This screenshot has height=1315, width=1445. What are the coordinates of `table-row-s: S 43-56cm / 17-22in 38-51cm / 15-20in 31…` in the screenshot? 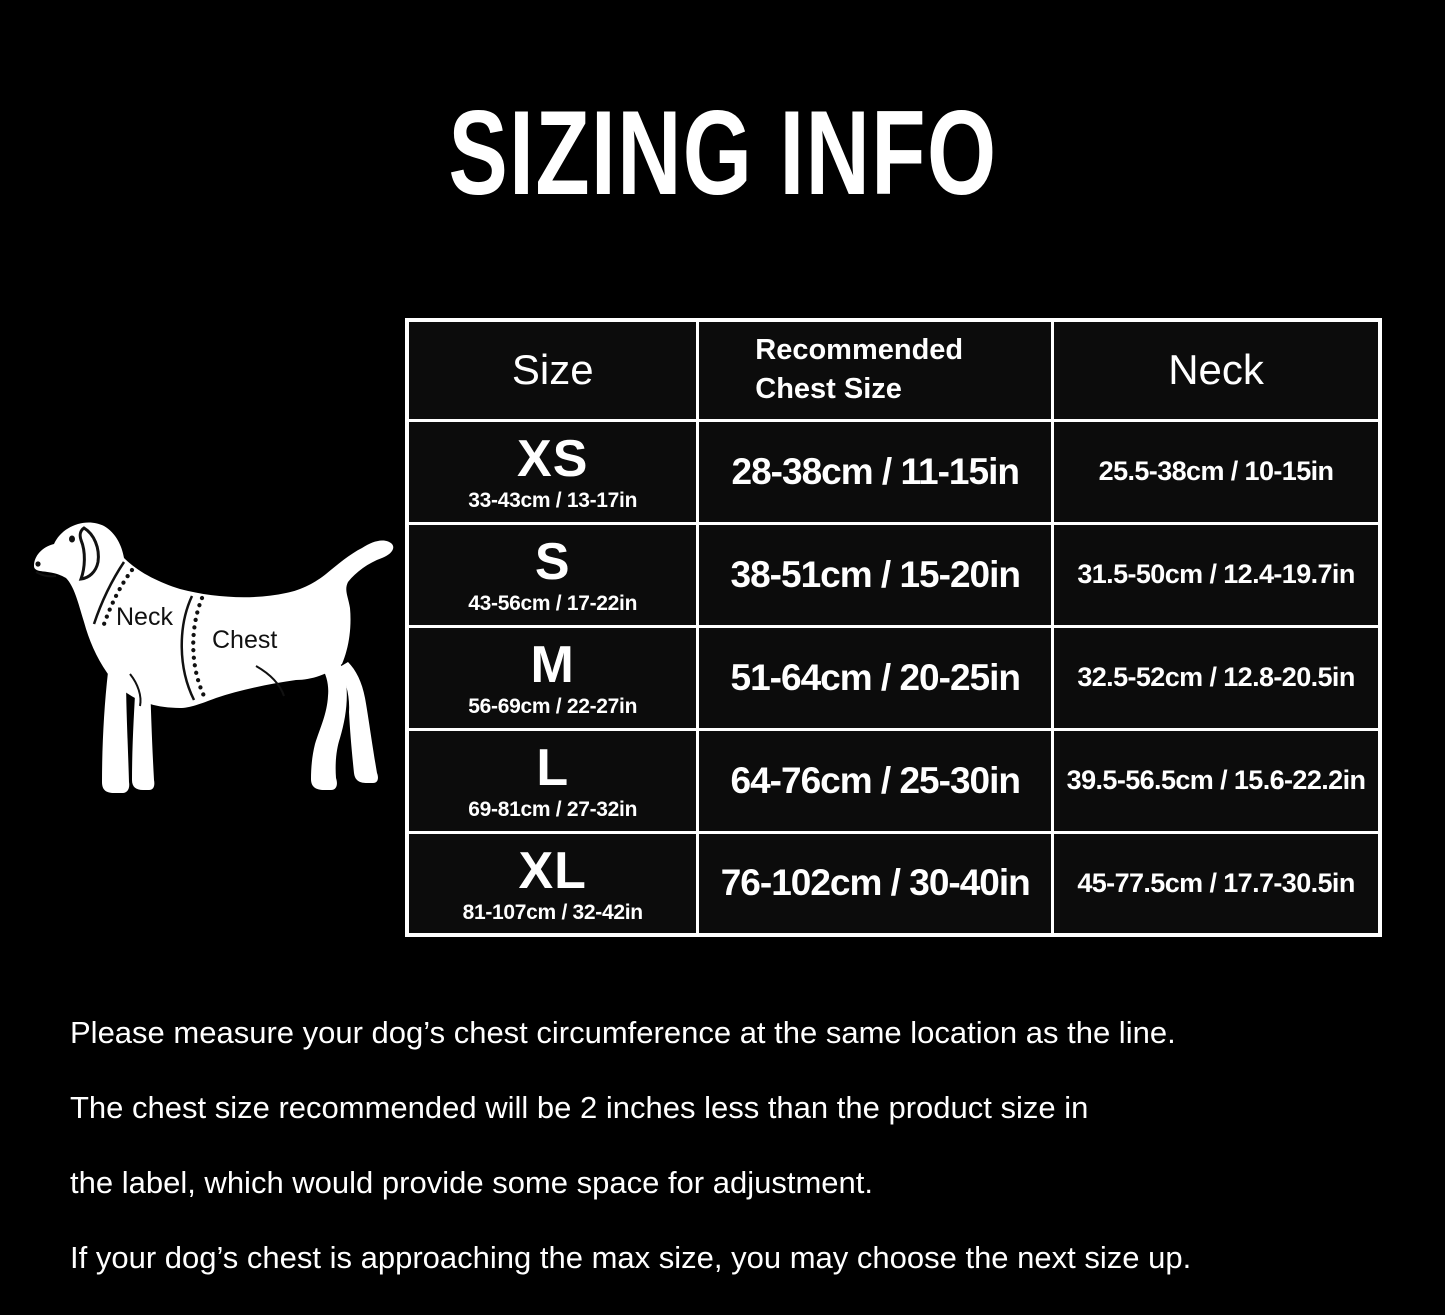 It's located at (893, 574).